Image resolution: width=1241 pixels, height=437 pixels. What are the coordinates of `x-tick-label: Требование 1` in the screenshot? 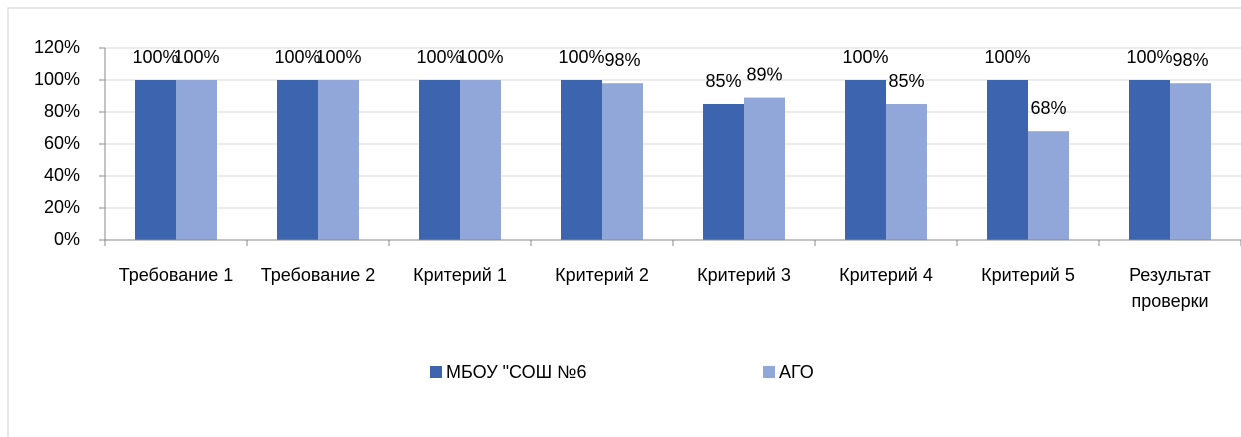 It's located at (176, 275).